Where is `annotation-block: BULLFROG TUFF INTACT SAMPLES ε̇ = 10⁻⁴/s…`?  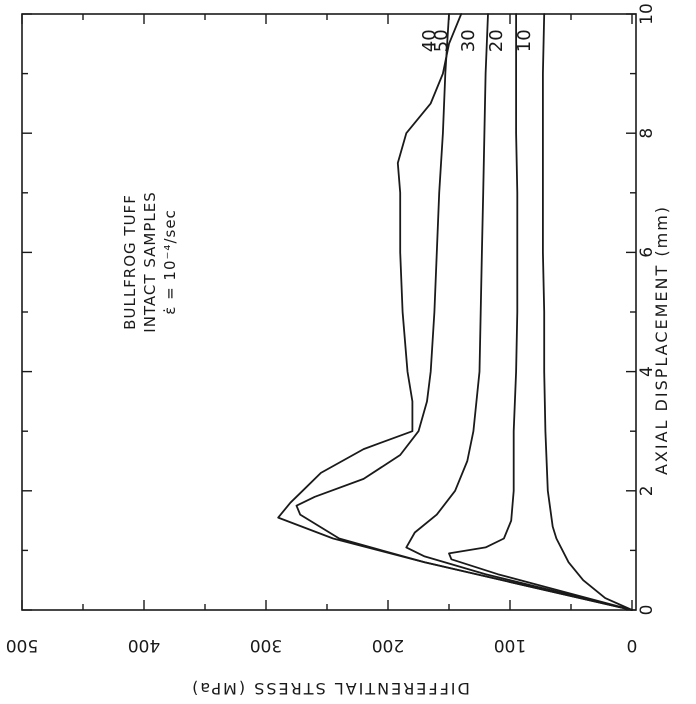 annotation-block: BULLFROG TUFF INTACT SAMPLES ε̇ = 10⁻⁴/s… is located at coordinates (150, 261).